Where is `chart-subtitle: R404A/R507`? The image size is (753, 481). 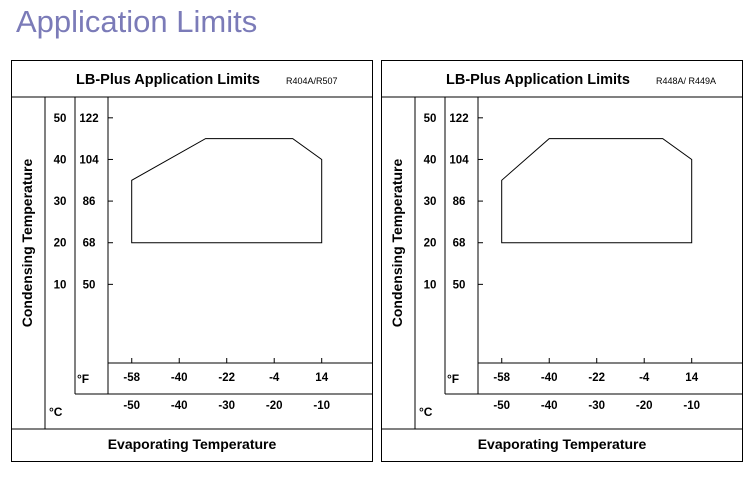 chart-subtitle: R404A/R507 is located at coordinates (312, 81).